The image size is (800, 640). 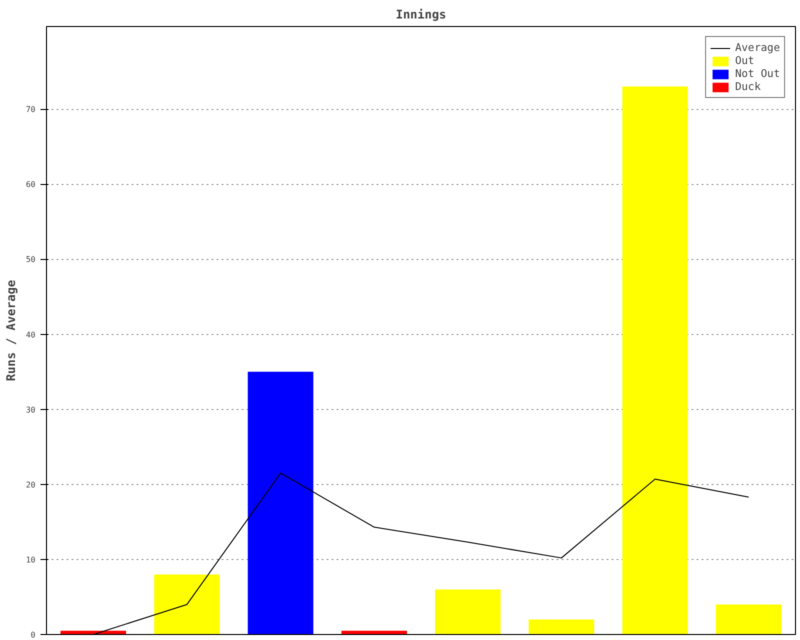 I want to click on y-axis-title: Runs / Average, so click(x=11, y=331).